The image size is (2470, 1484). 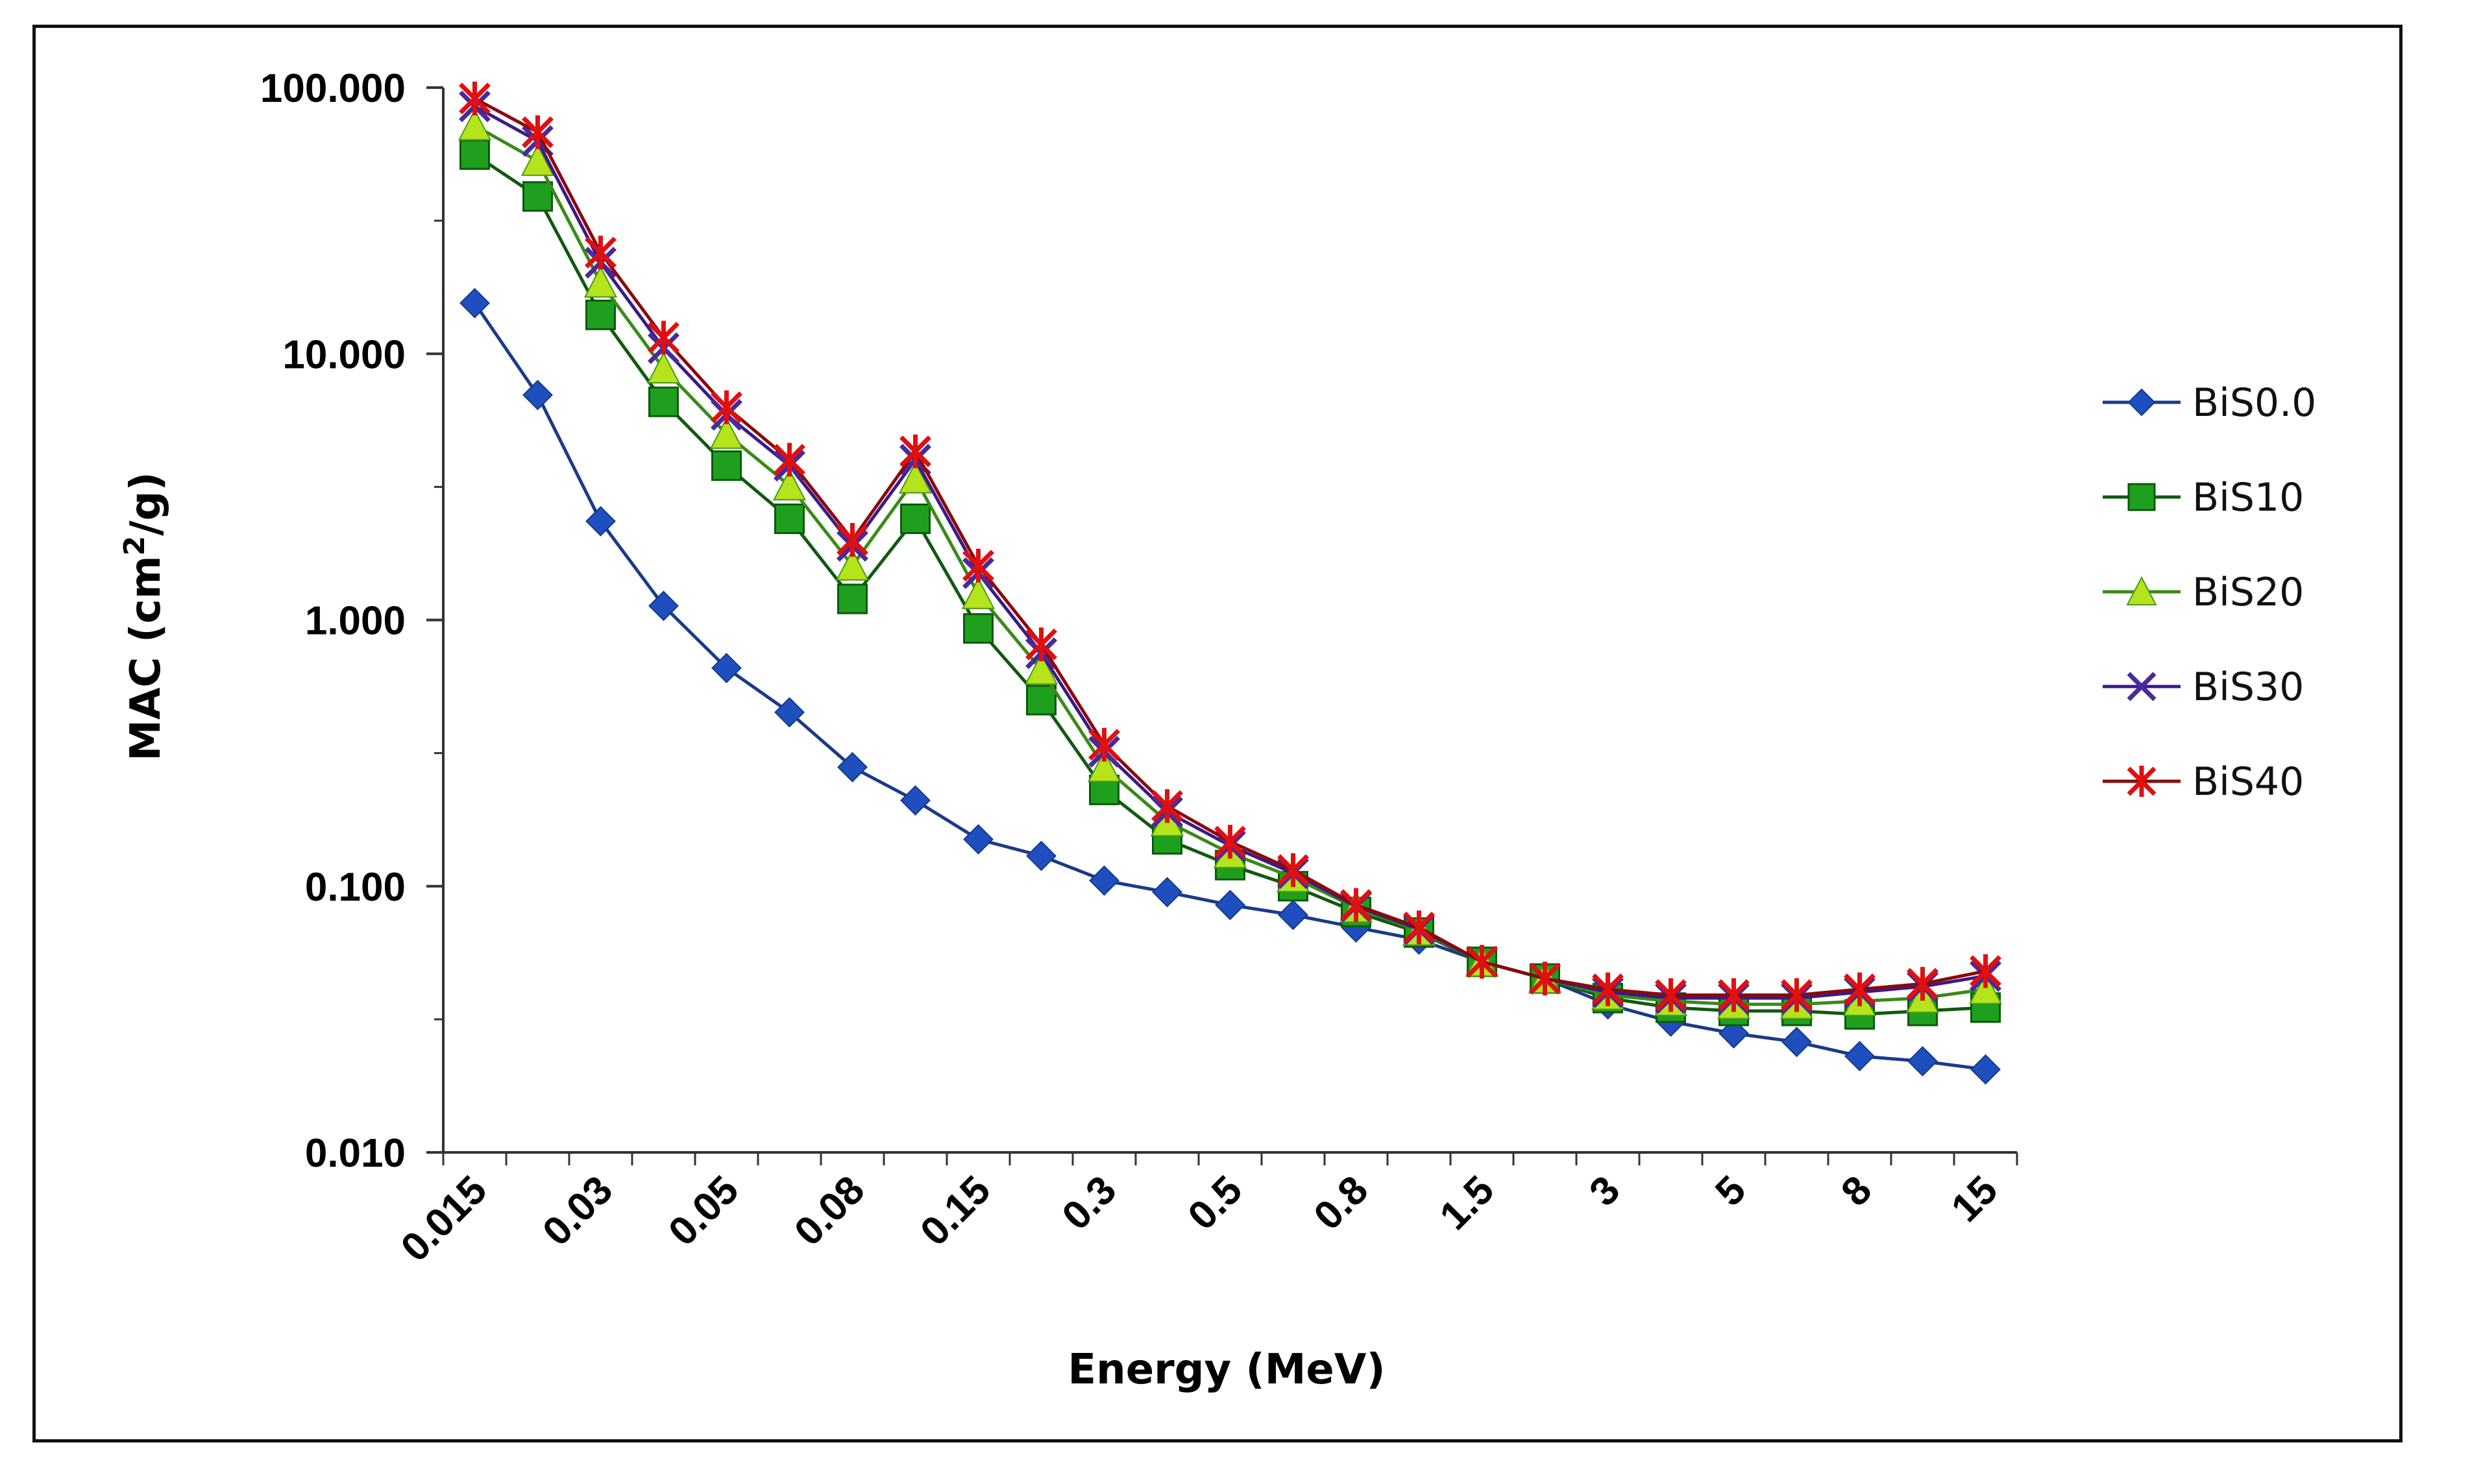 What do you see at coordinates (956, 1210) in the screenshot?
I see `x-tick-label: 0.15` at bounding box center [956, 1210].